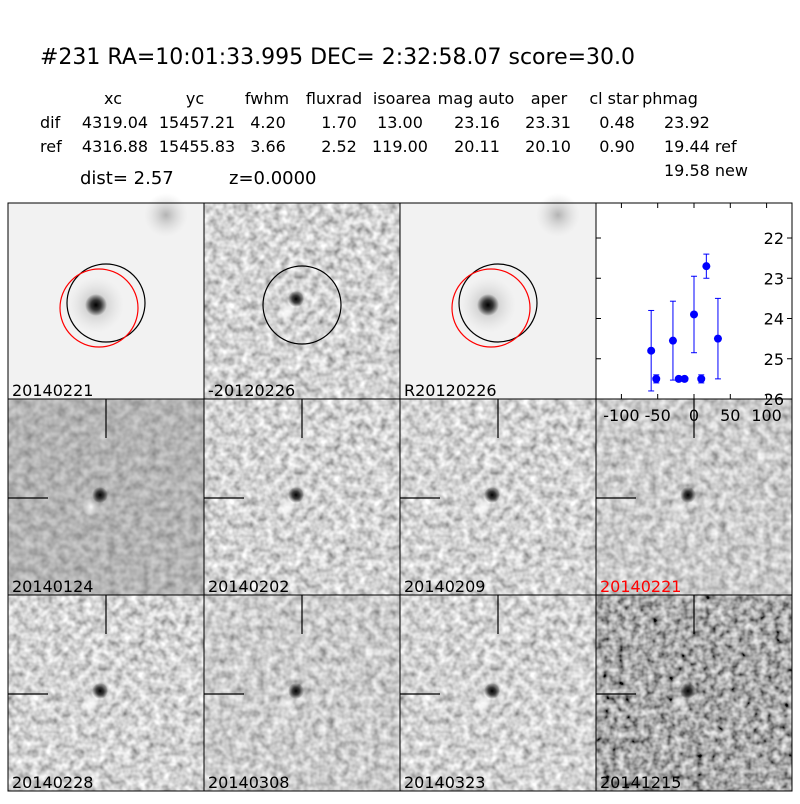  What do you see at coordinates (614, 98) in the screenshot?
I see `column-header: cl star` at bounding box center [614, 98].